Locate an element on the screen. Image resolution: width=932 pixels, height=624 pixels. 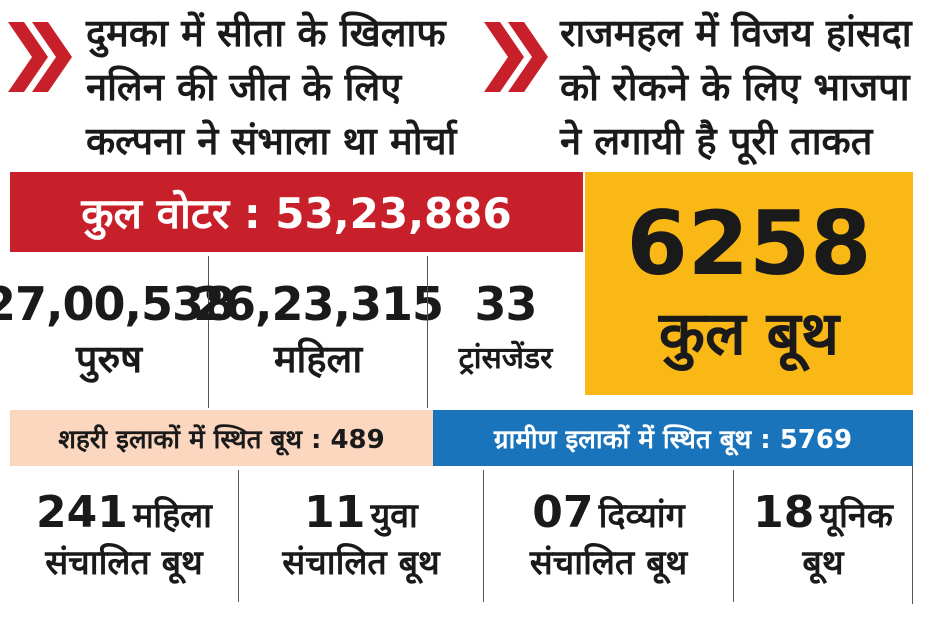
booth-number: 07 is located at coordinates (563, 512).